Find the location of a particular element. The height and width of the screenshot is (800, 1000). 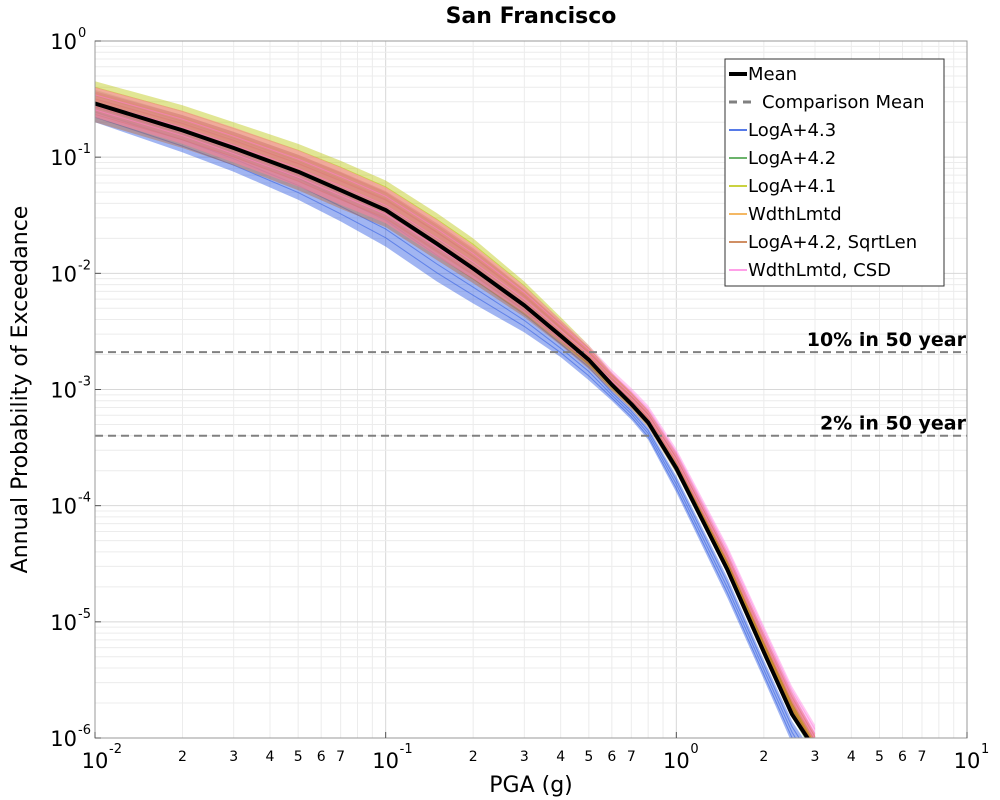

legend-label: LogA+4.3 is located at coordinates (792, 130).